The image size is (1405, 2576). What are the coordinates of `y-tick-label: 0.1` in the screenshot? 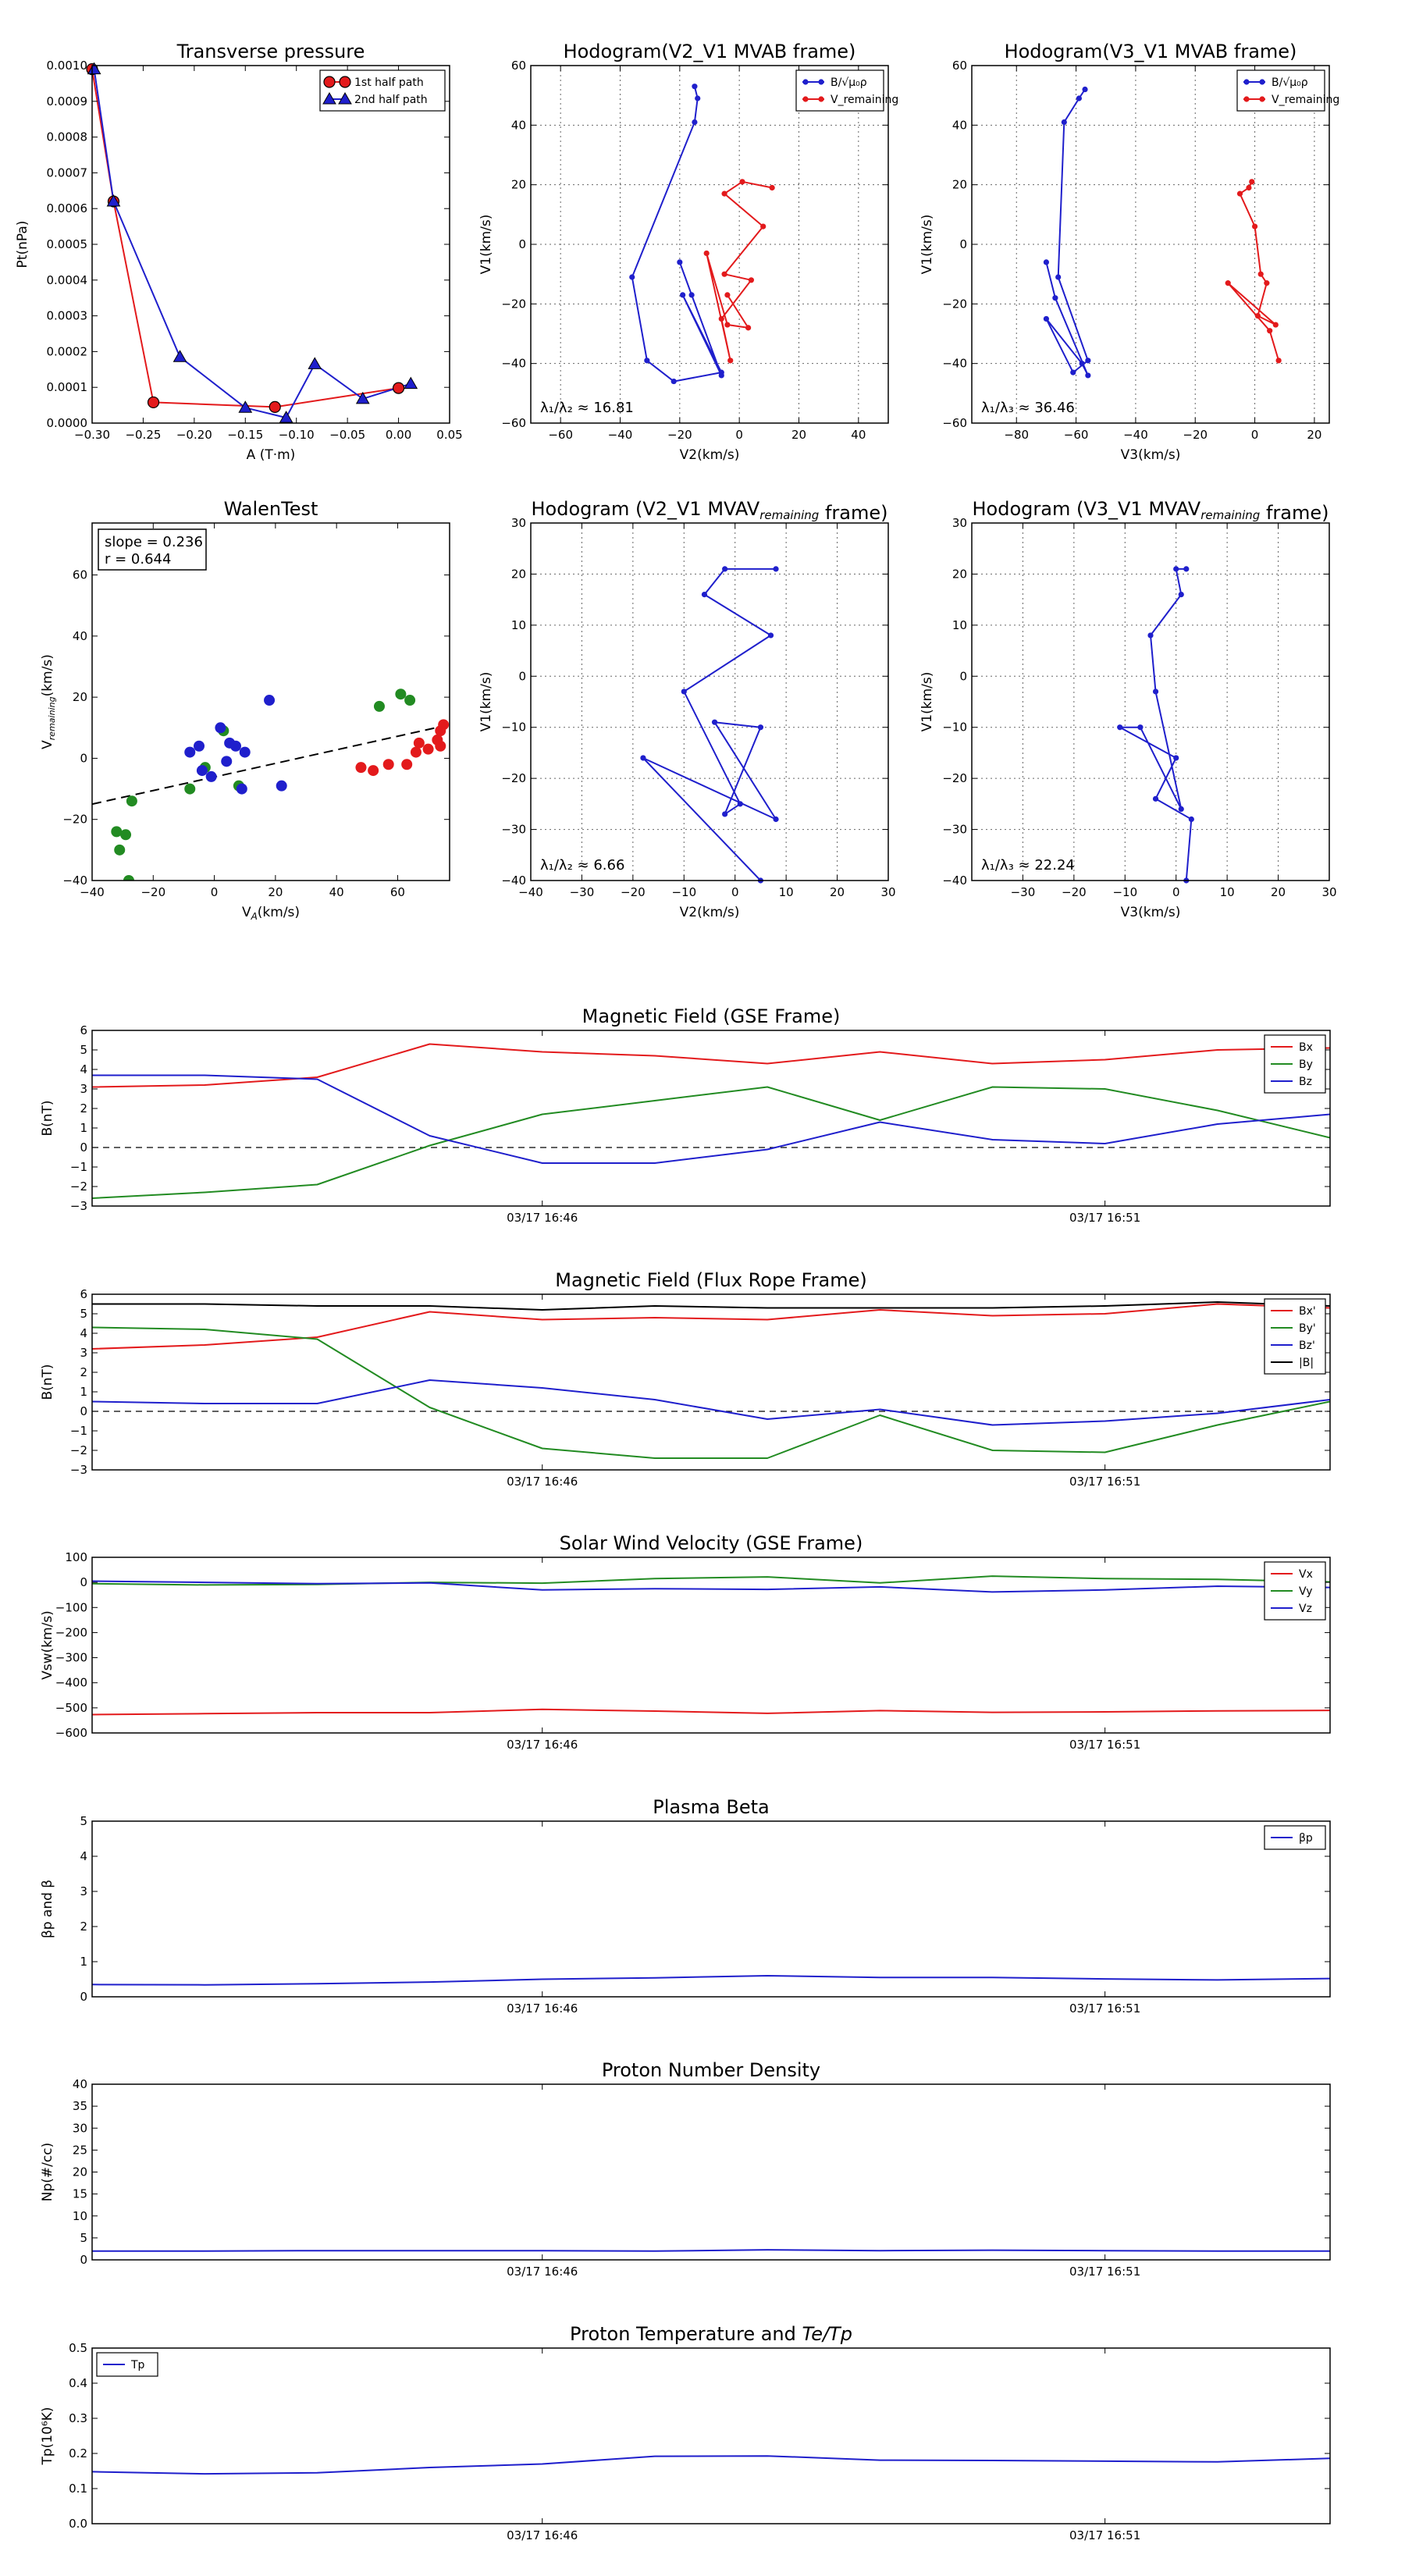 It's located at (78, 2489).